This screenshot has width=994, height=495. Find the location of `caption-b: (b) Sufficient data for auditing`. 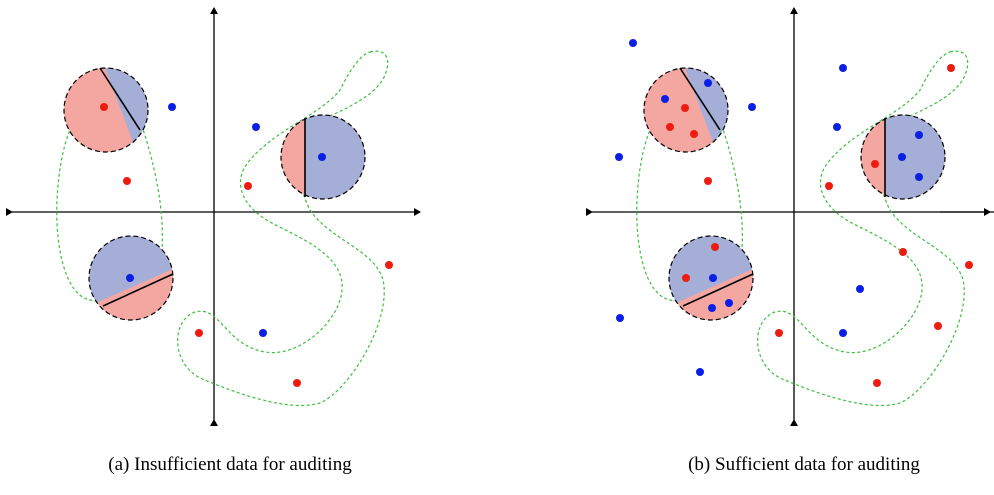

caption-b: (b) Sufficient data for auditing is located at coordinates (804, 464).